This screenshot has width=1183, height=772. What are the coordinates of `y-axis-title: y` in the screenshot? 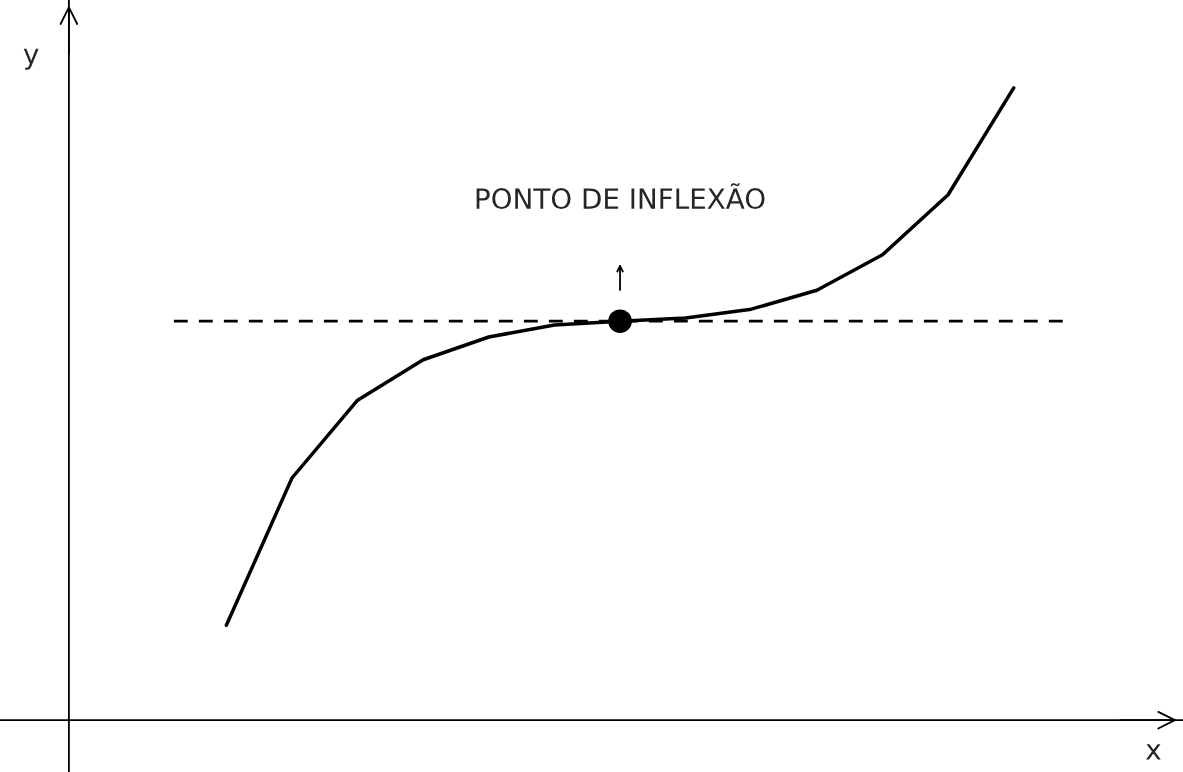 It's located at (31, 59).